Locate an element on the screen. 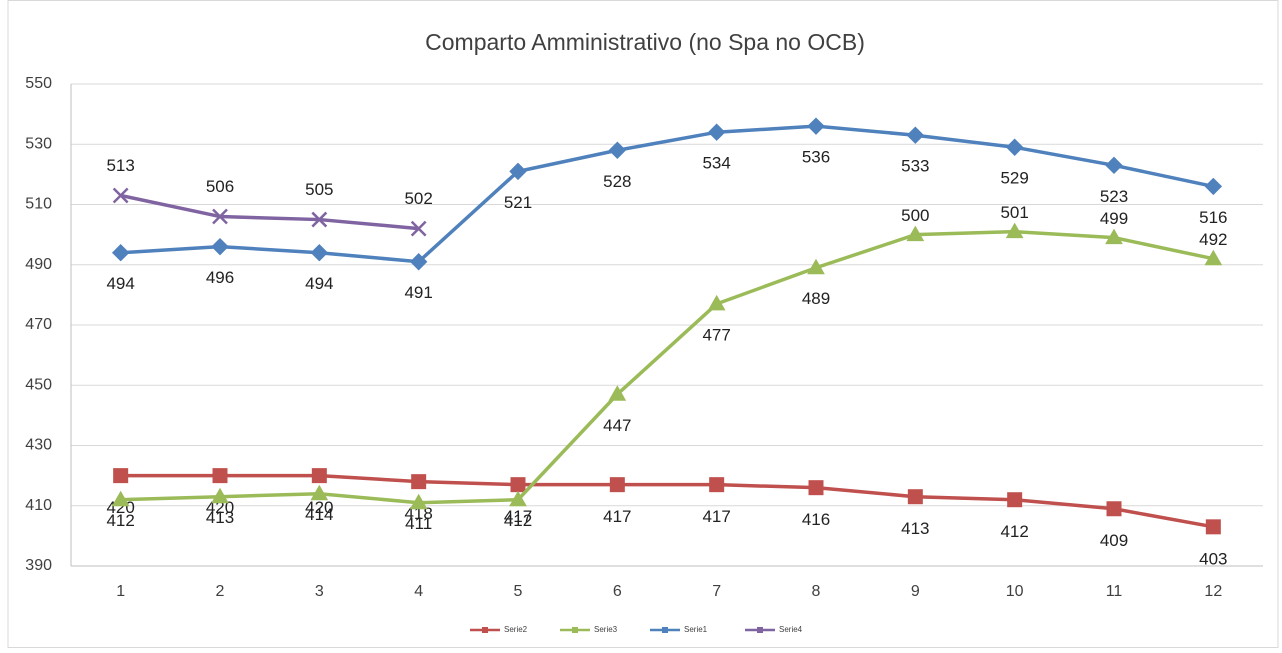 This screenshot has width=1282, height=653. data-label: 521 is located at coordinates (518, 202).